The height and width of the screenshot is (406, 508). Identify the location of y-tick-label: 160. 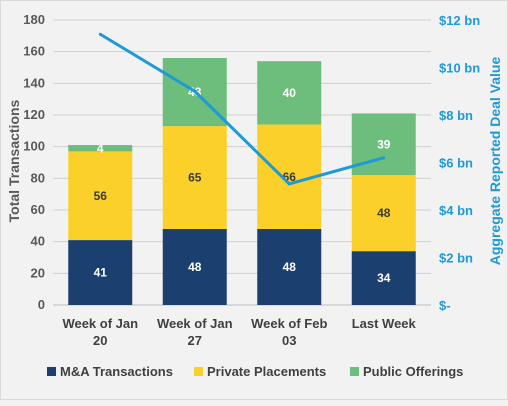
(34, 51).